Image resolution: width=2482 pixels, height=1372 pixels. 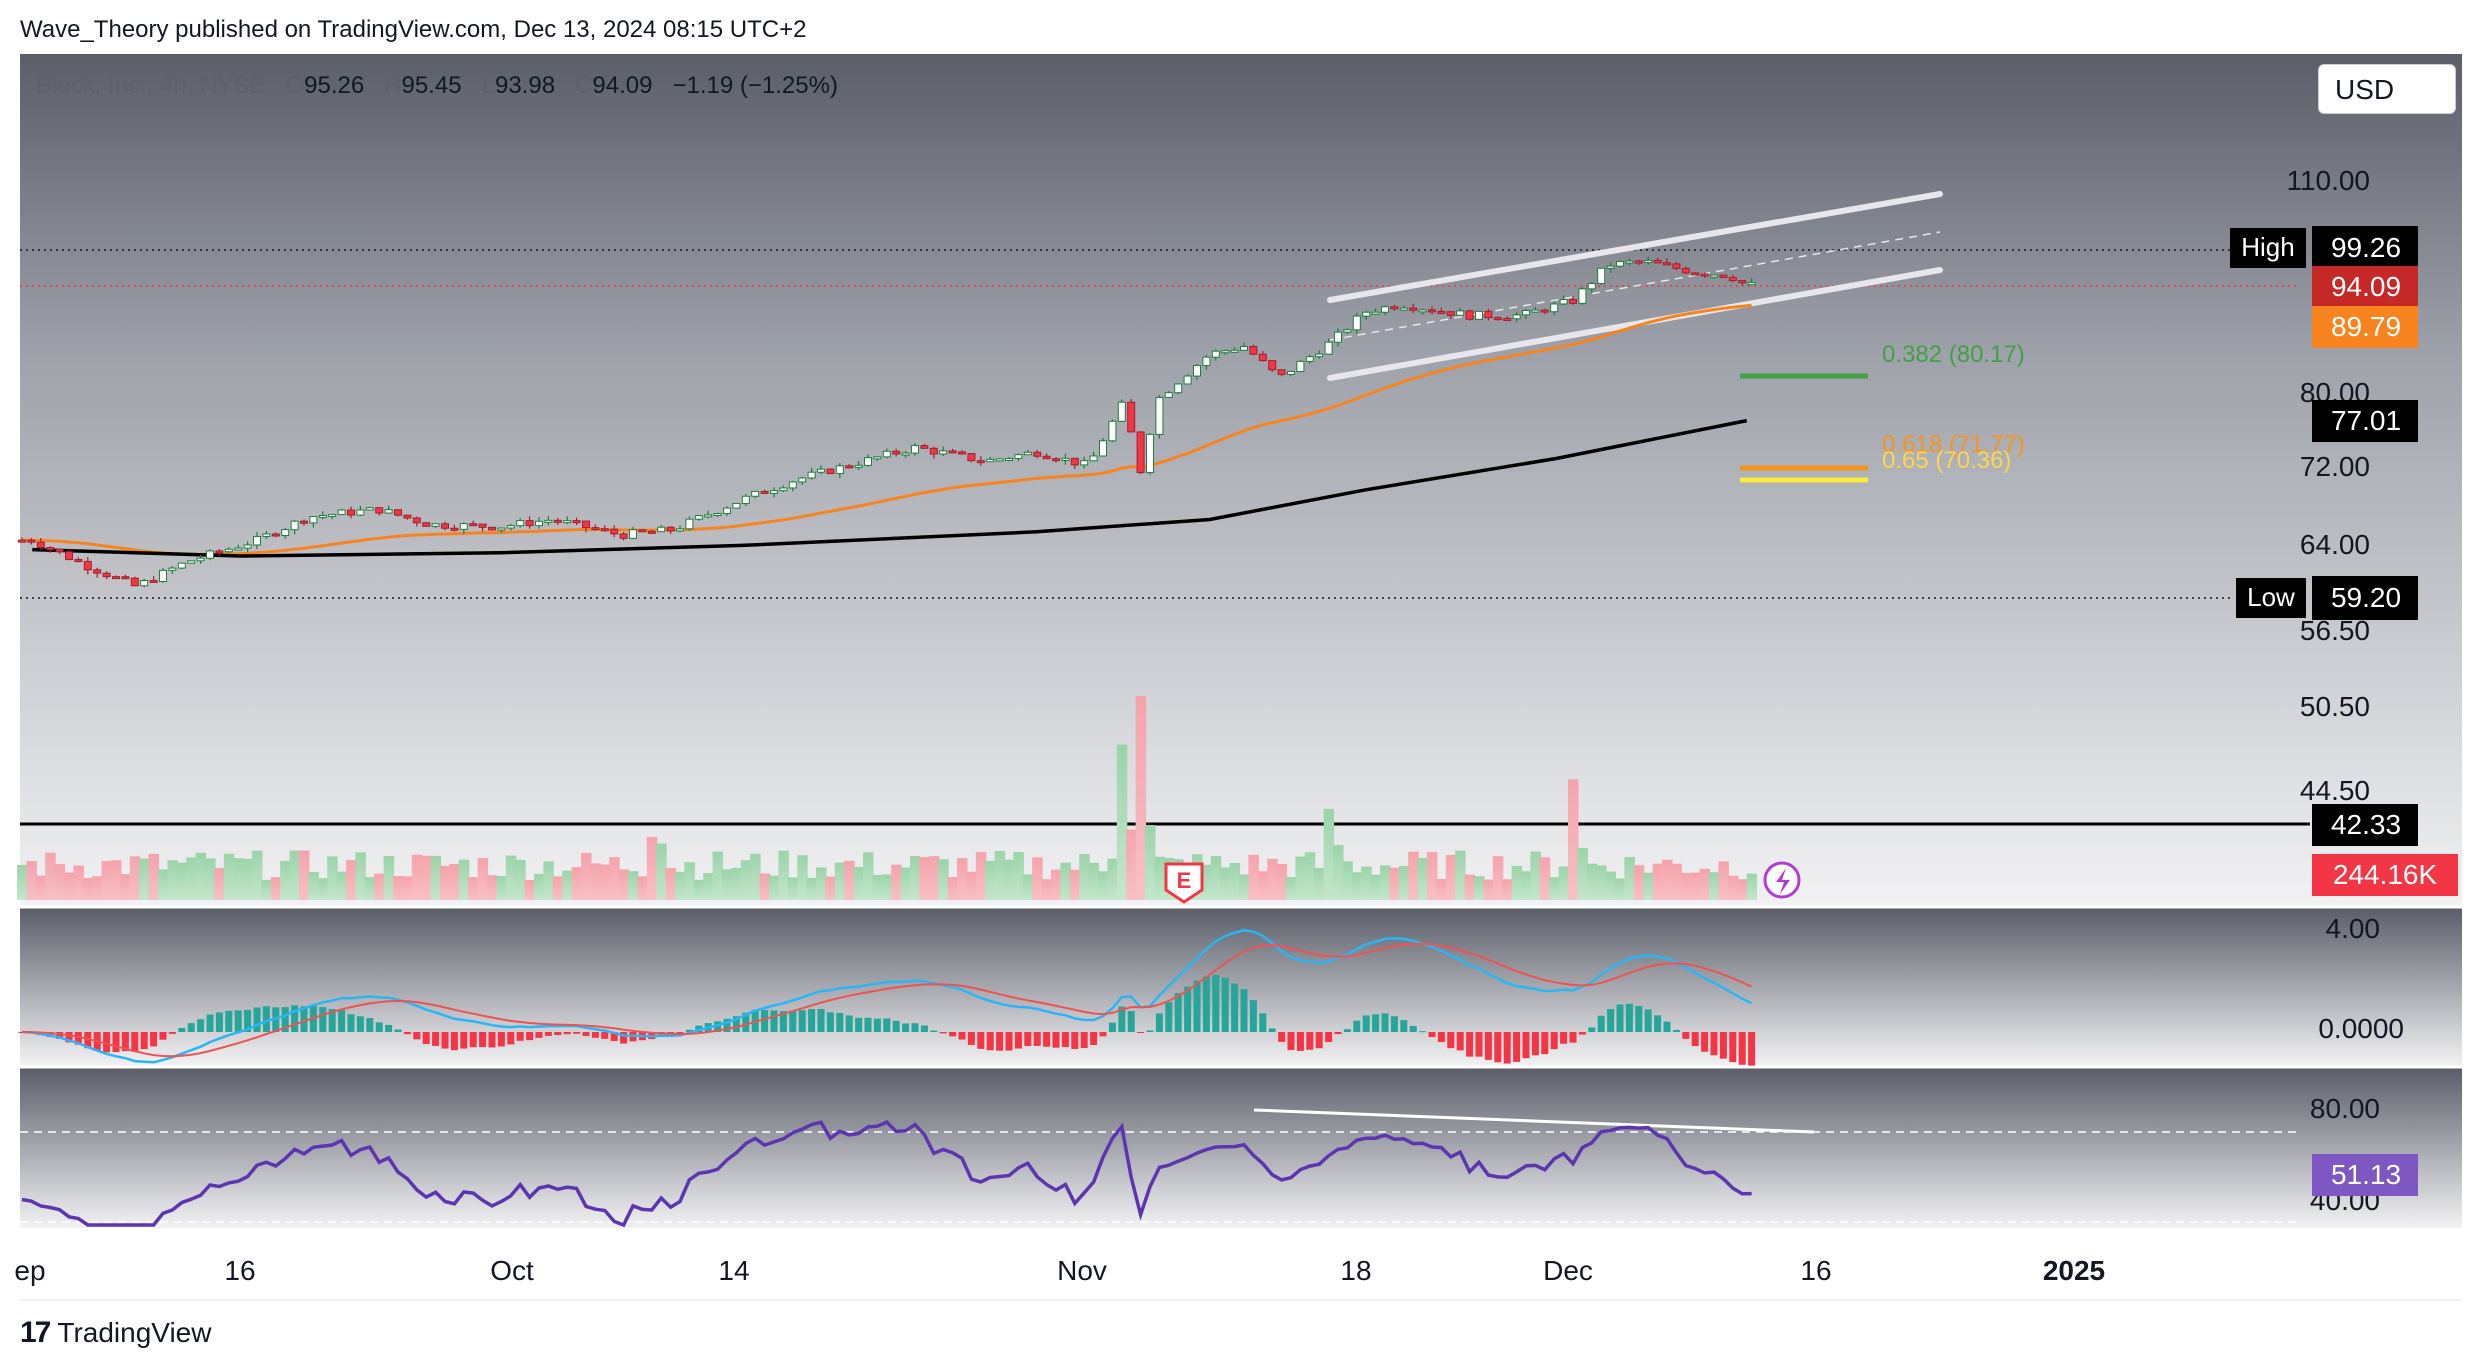 What do you see at coordinates (2365, 825) in the screenshot?
I see `price-label: 42.33` at bounding box center [2365, 825].